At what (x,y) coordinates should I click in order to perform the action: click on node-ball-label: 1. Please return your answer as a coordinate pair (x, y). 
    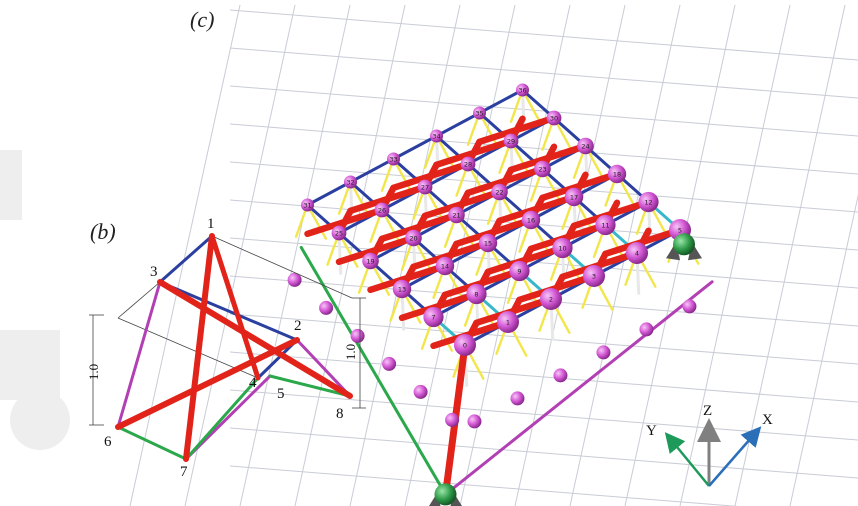
    Looking at the image, I should click on (508, 323).